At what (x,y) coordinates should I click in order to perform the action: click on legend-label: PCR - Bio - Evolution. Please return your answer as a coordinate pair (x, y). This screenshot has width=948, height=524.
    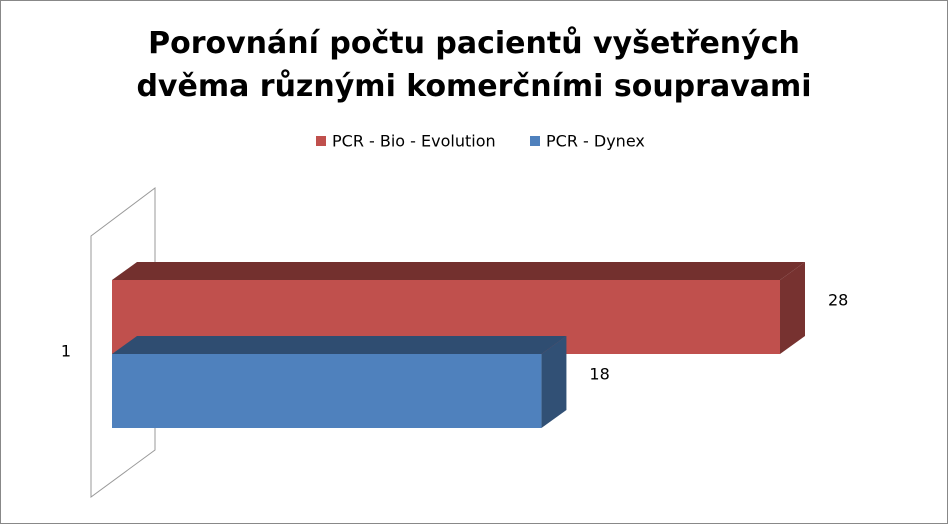
    Looking at the image, I should click on (414, 141).